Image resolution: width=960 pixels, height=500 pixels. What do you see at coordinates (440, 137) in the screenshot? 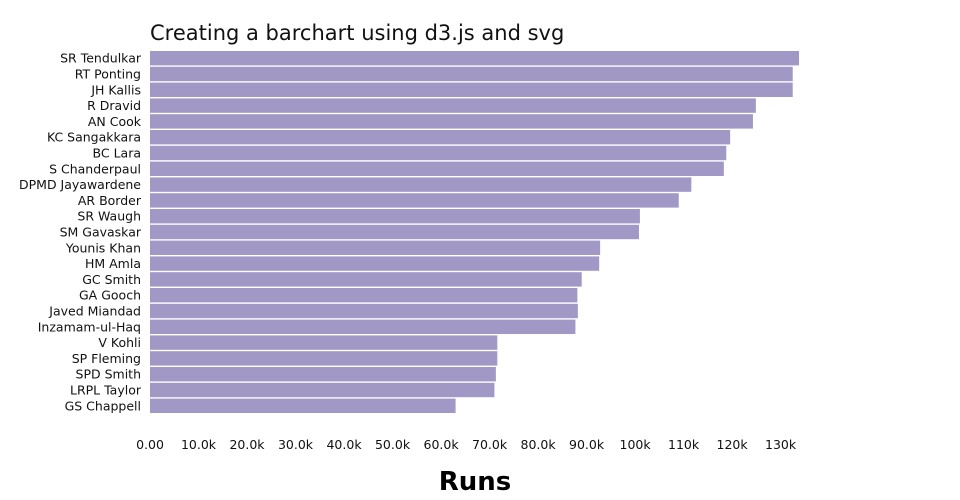
I see `bar-kc-sangakkara` at bounding box center [440, 137].